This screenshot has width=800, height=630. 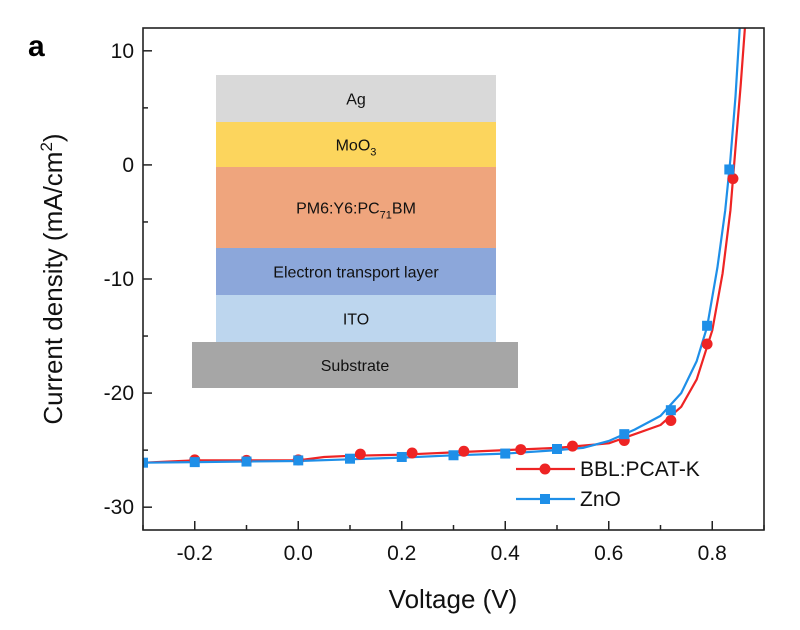 I want to click on layer-label-main: PM6:Y6:PC, so click(x=338, y=209).